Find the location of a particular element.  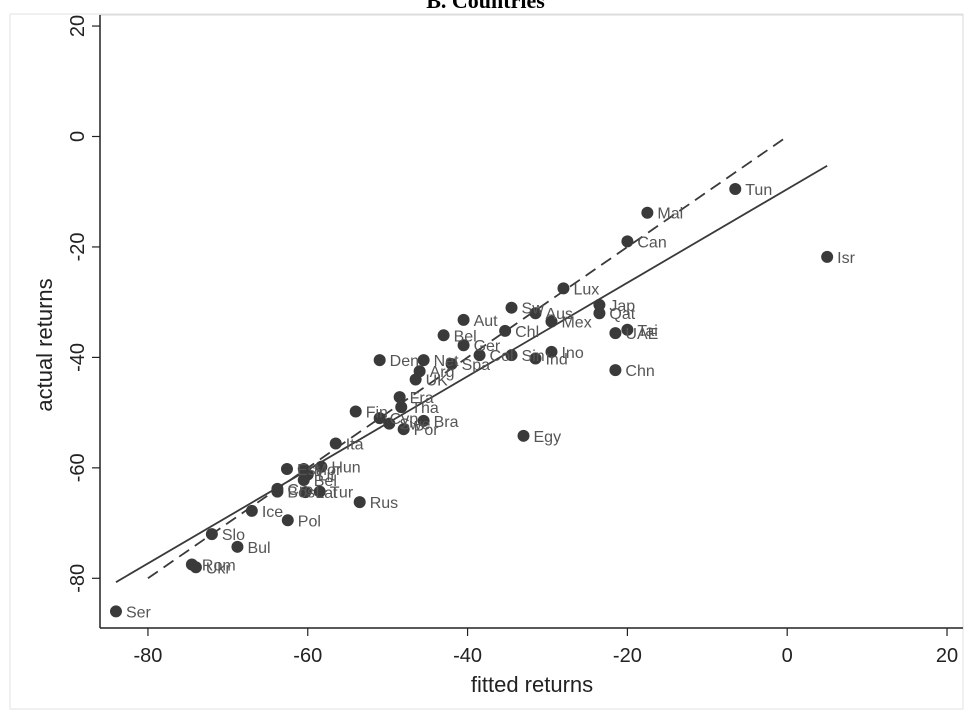

y-axis-ticks: -80 -60 -40 -20 0 20 is located at coordinates (83, 304).